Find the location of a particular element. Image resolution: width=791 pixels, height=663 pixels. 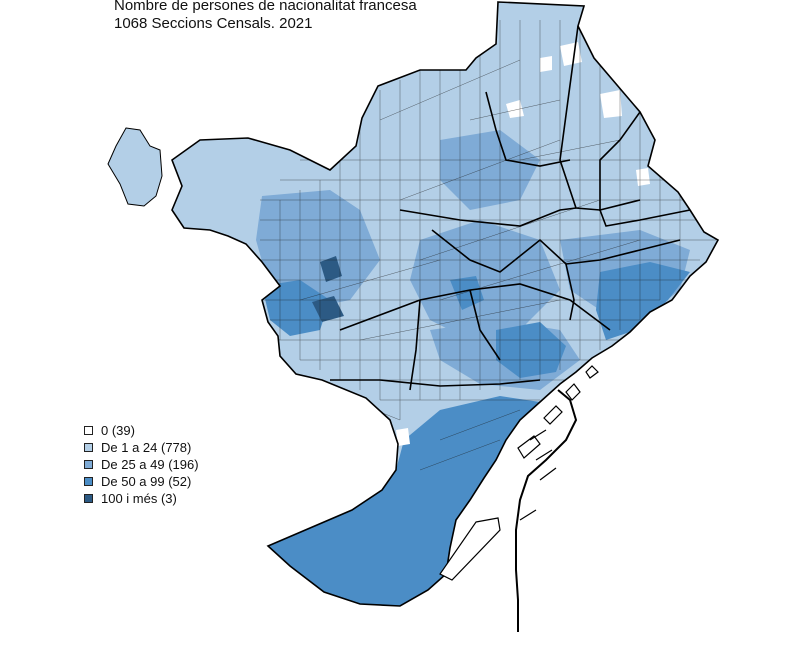

legend-item: 0 (39) is located at coordinates (141, 430).